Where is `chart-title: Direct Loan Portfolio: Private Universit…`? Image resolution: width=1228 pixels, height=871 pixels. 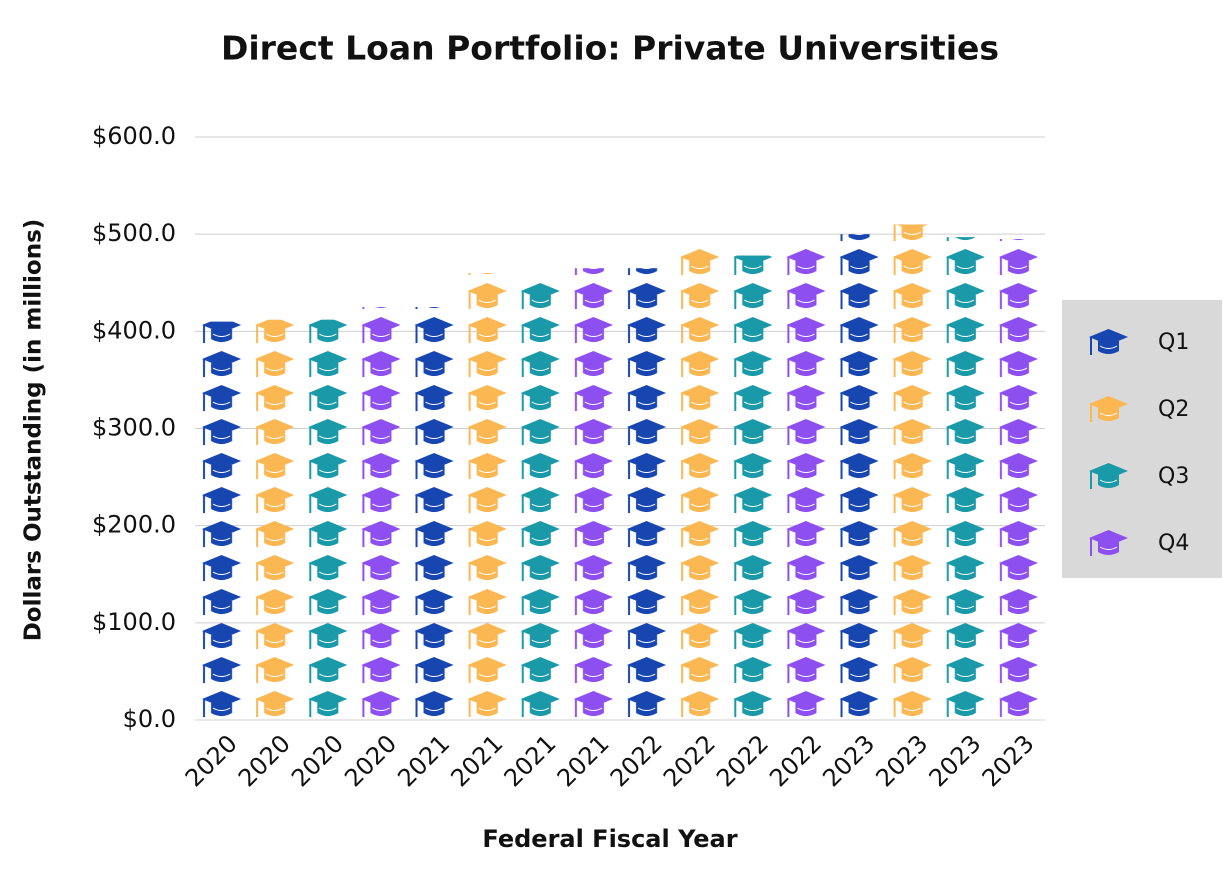
chart-title: Direct Loan Portfolio: Private Universit… is located at coordinates (610, 48).